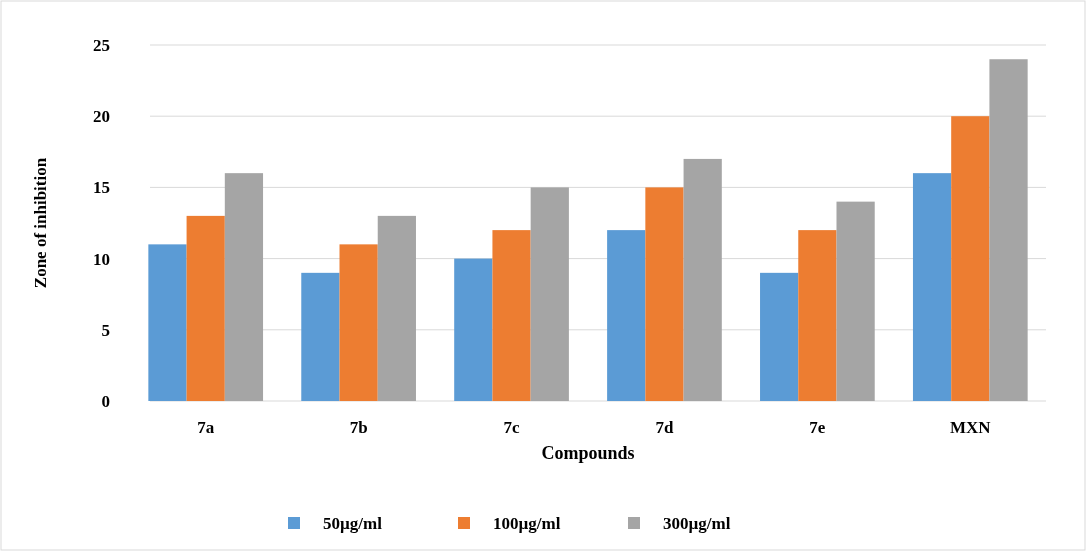 This screenshot has height=551, width=1086. I want to click on legend-label: 300µg/ml, so click(697, 523).